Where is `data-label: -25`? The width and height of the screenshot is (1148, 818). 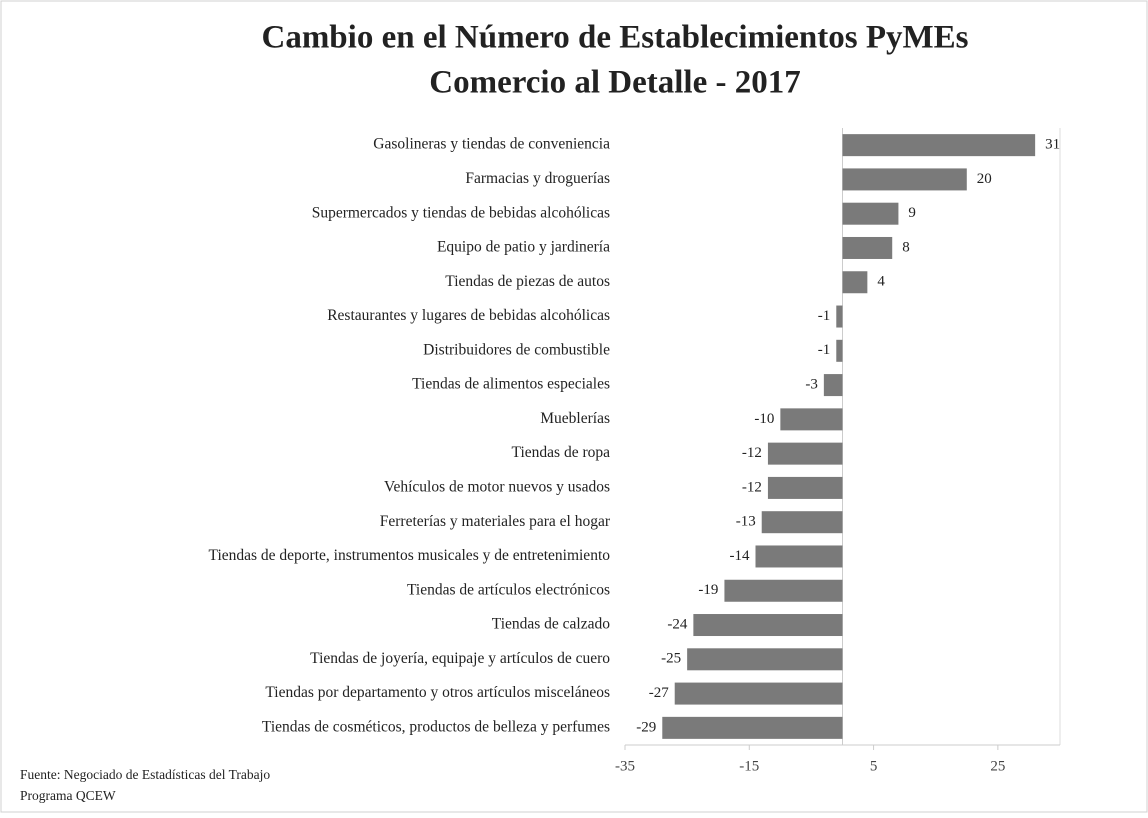 data-label: -25 is located at coordinates (671, 659).